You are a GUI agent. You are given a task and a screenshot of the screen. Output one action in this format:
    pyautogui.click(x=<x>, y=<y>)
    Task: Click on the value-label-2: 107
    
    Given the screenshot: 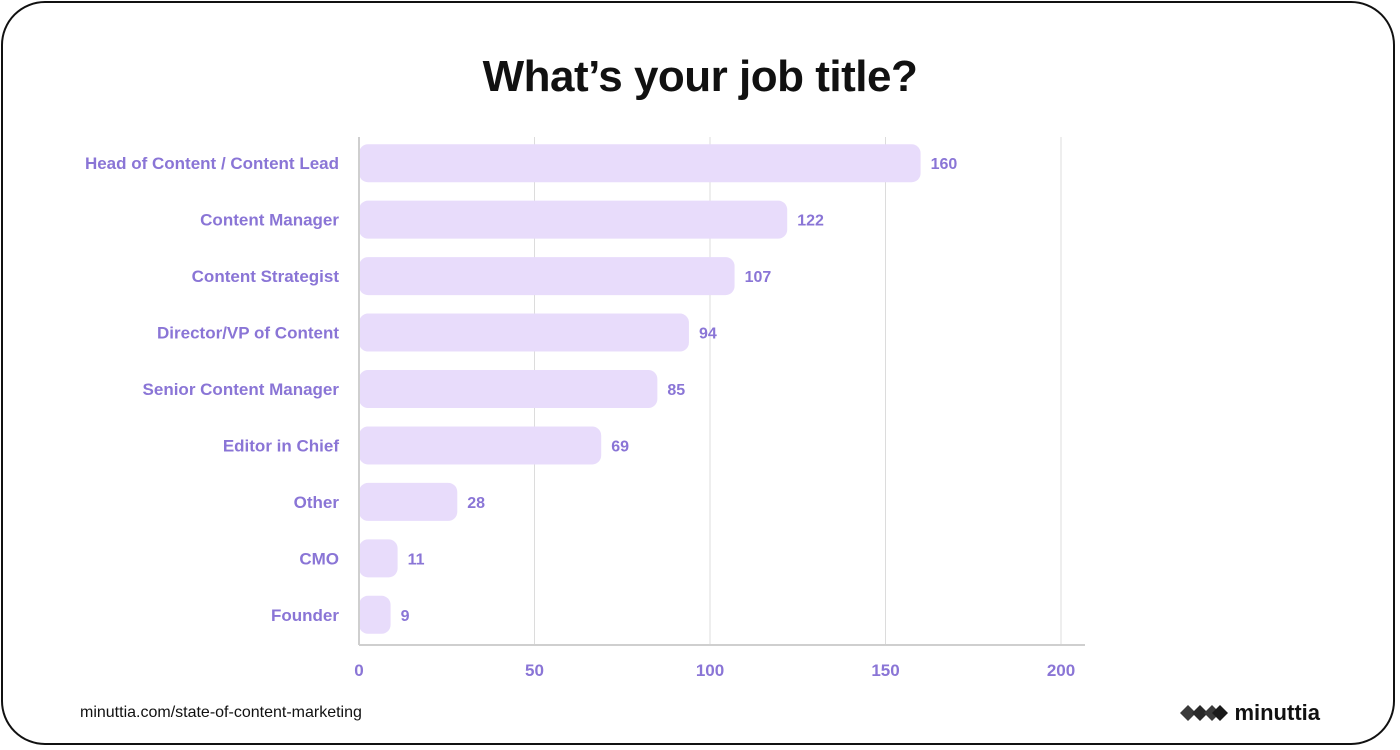 What is the action you would take?
    pyautogui.click(x=758, y=277)
    